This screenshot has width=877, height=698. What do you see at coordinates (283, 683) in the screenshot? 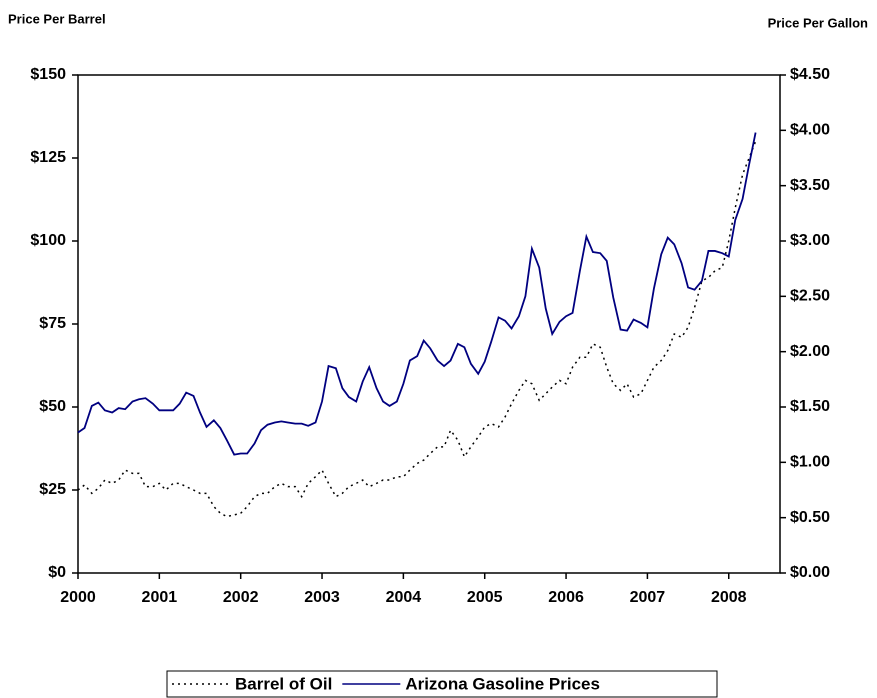
I see `legend-label: Barrel of Oil` at bounding box center [283, 683].